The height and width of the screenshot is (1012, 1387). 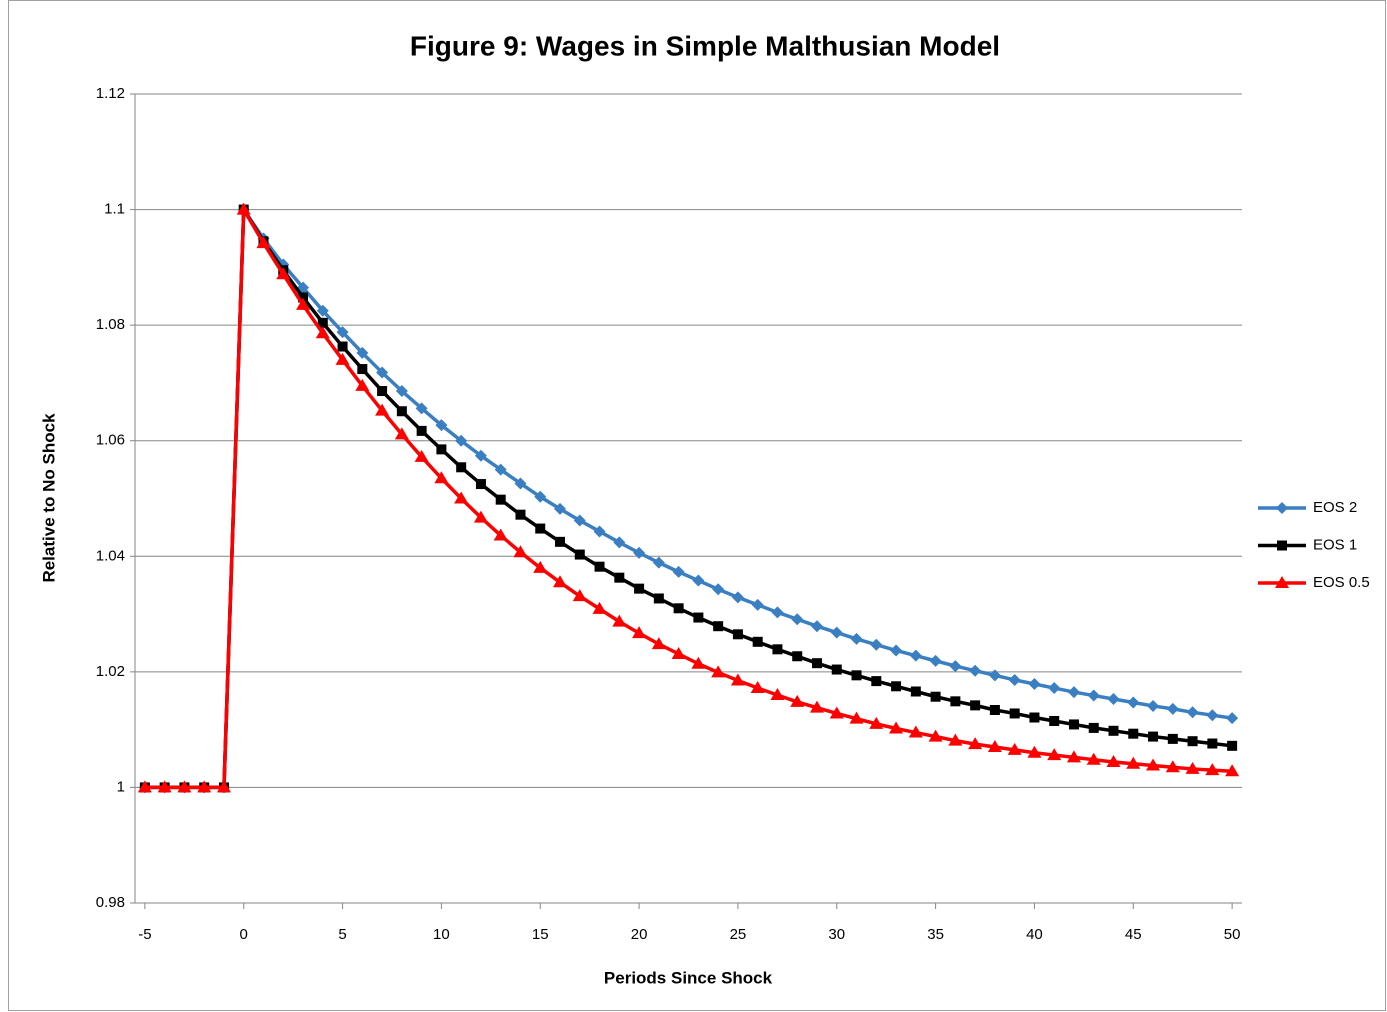 What do you see at coordinates (110, 93) in the screenshot?
I see `y-tick-label: 1.12` at bounding box center [110, 93].